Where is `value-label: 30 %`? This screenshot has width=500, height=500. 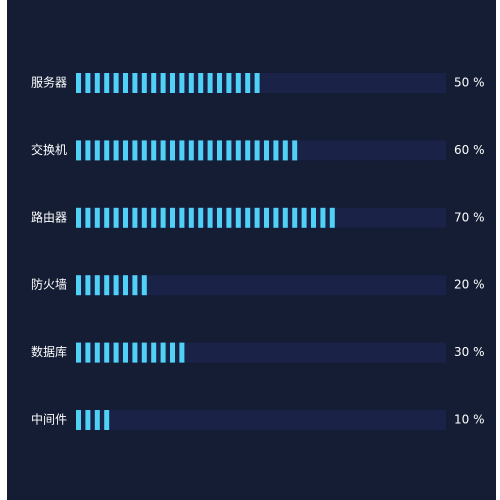 value-label: 30 % is located at coordinates (469, 352).